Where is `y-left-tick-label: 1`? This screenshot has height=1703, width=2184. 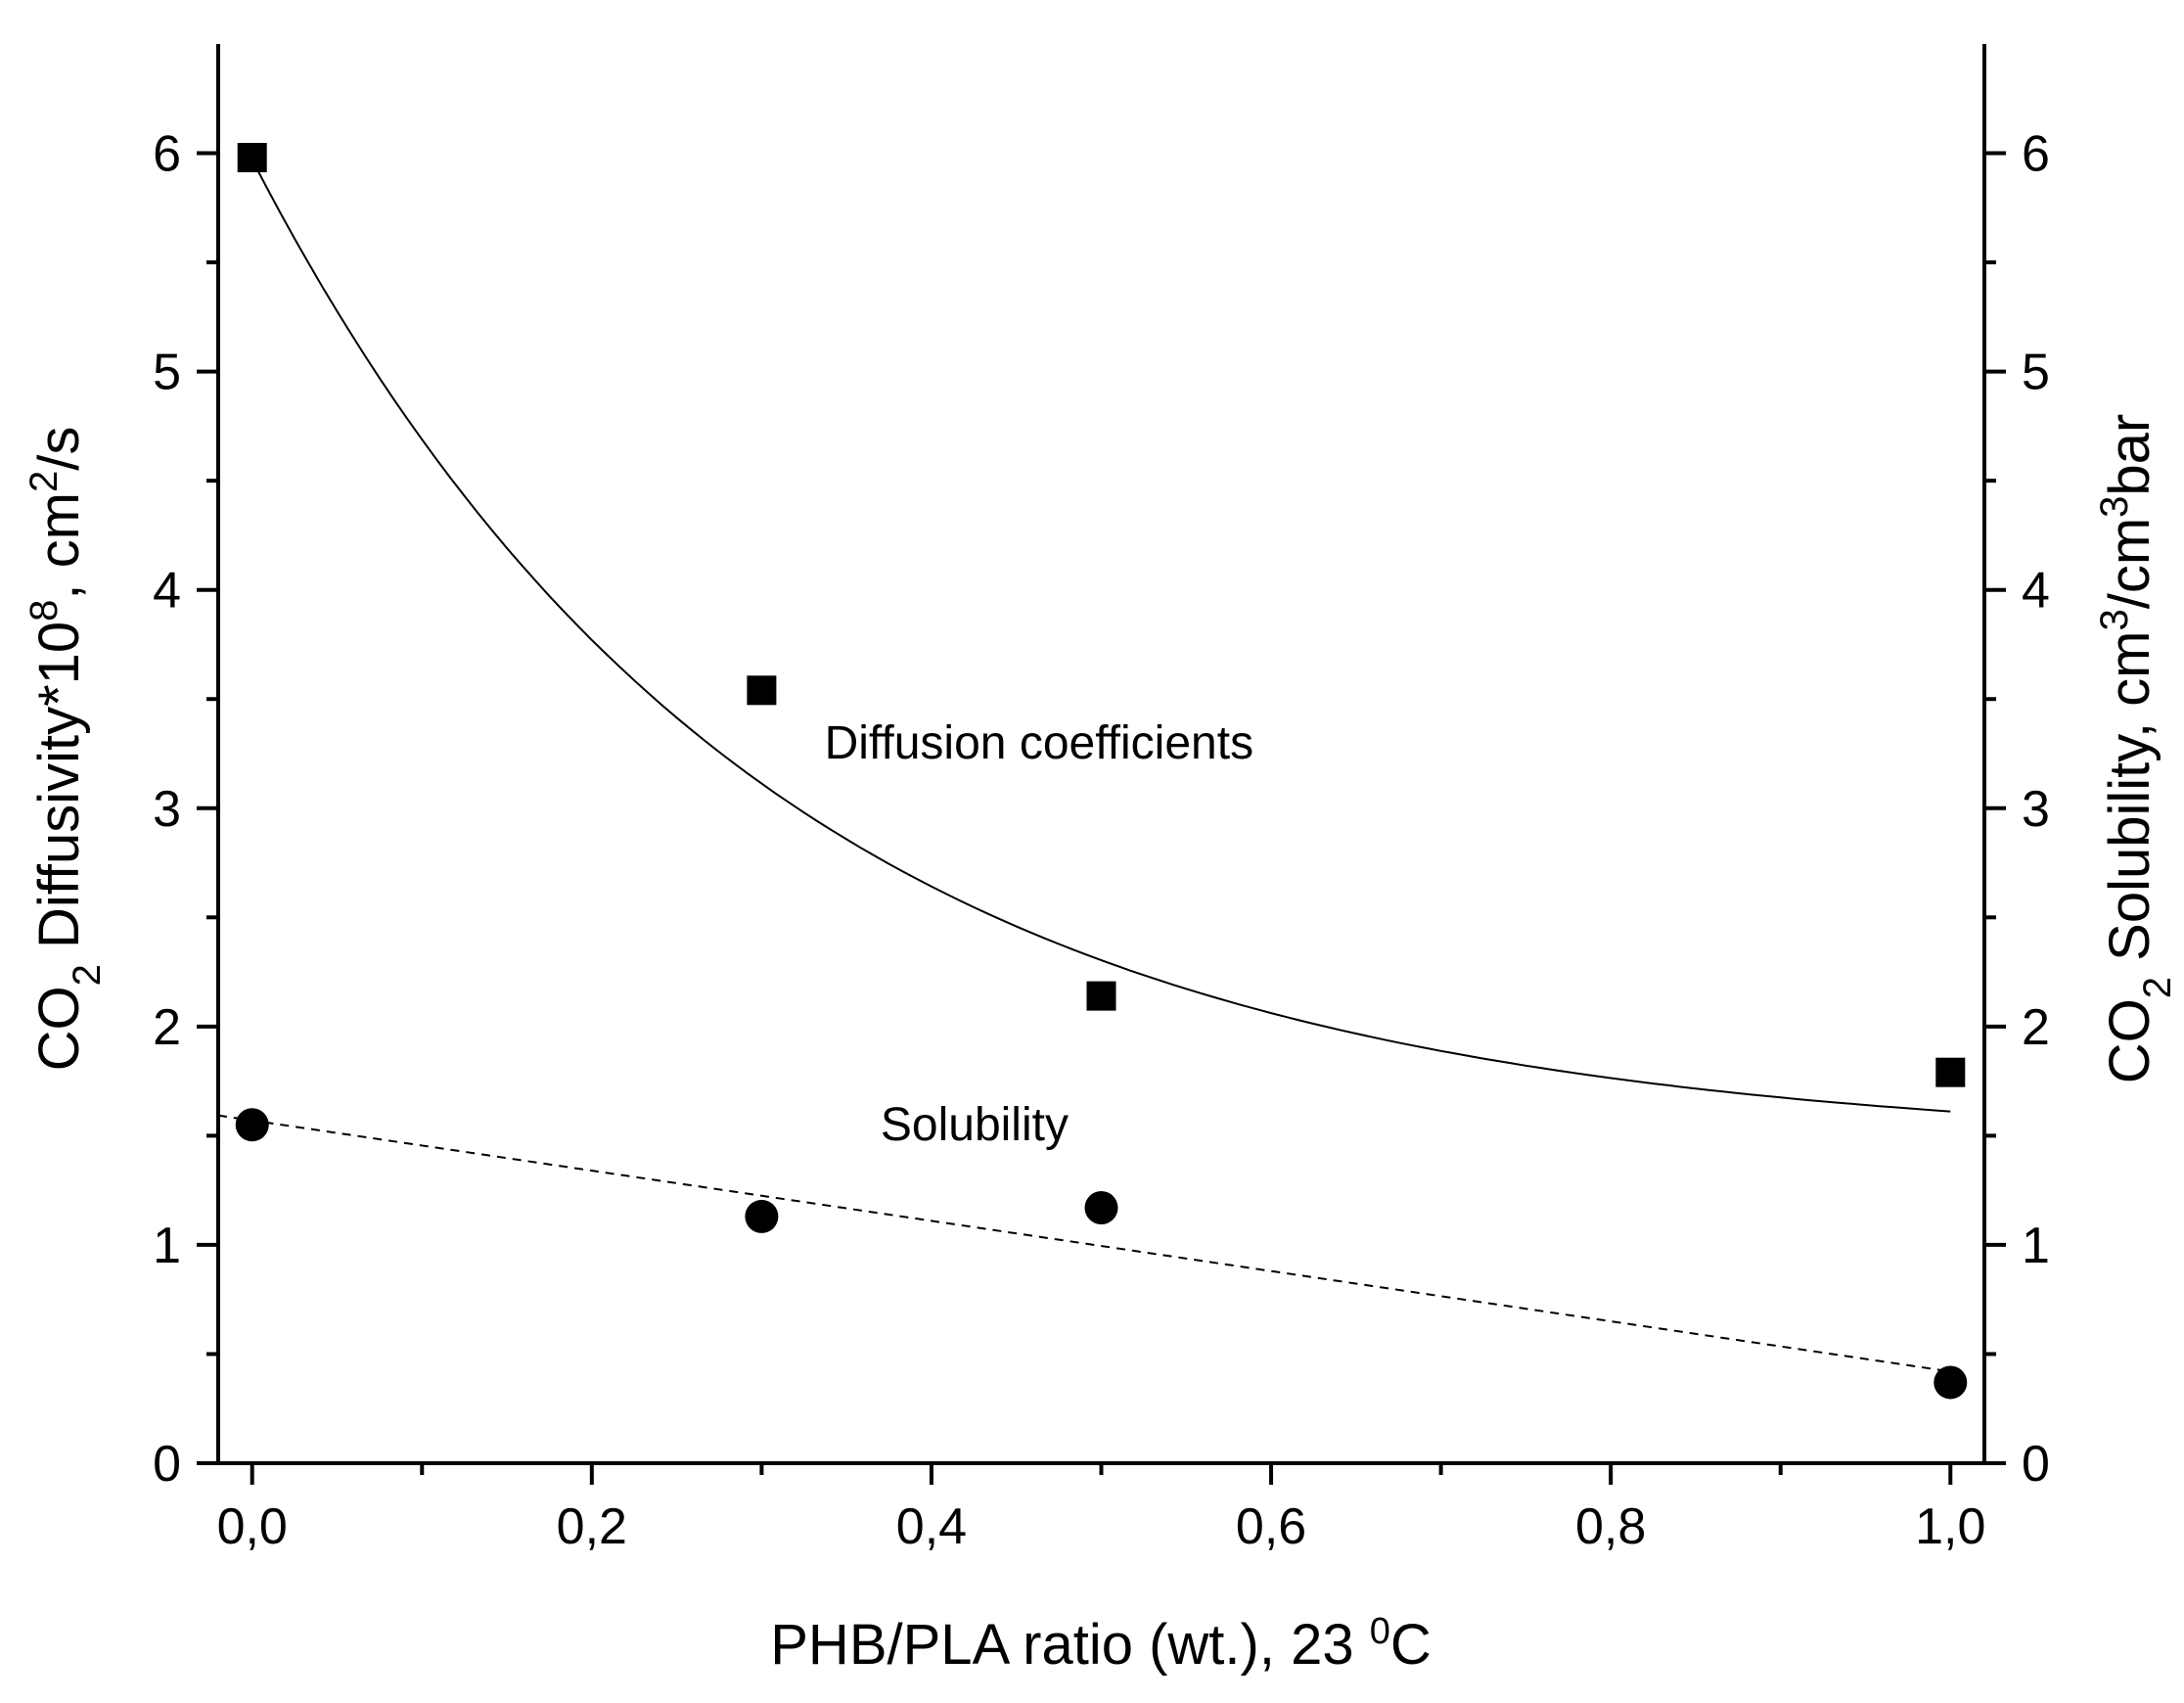
y-left-tick-label: 1 is located at coordinates (167, 1246).